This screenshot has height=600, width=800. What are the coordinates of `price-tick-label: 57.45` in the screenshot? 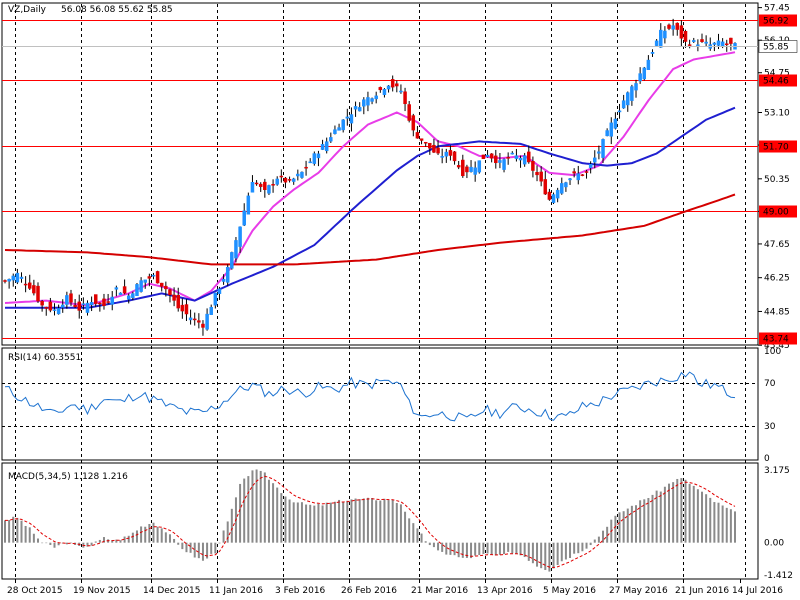 It's located at (777, 9).